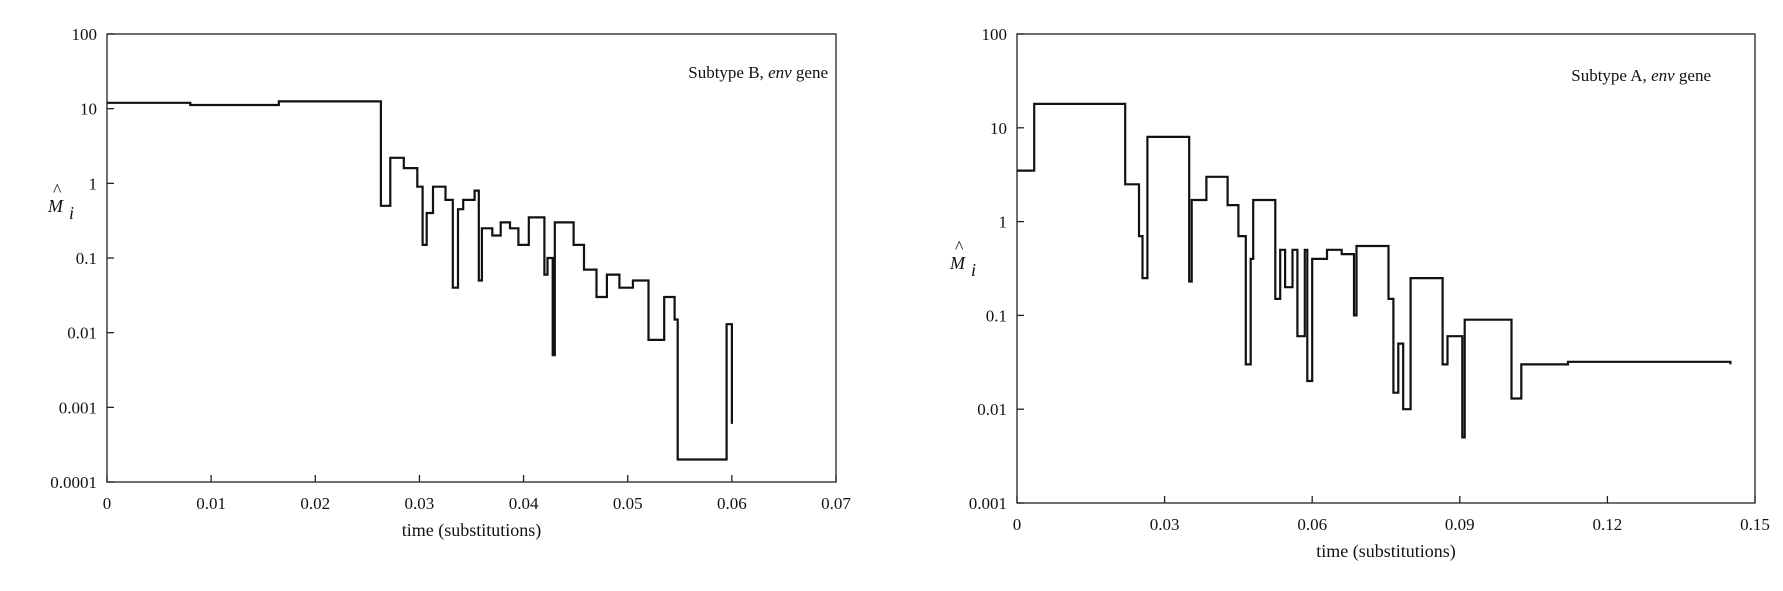  Describe the element at coordinates (211, 503) in the screenshot. I see `x-tick-label: 0.01` at that location.